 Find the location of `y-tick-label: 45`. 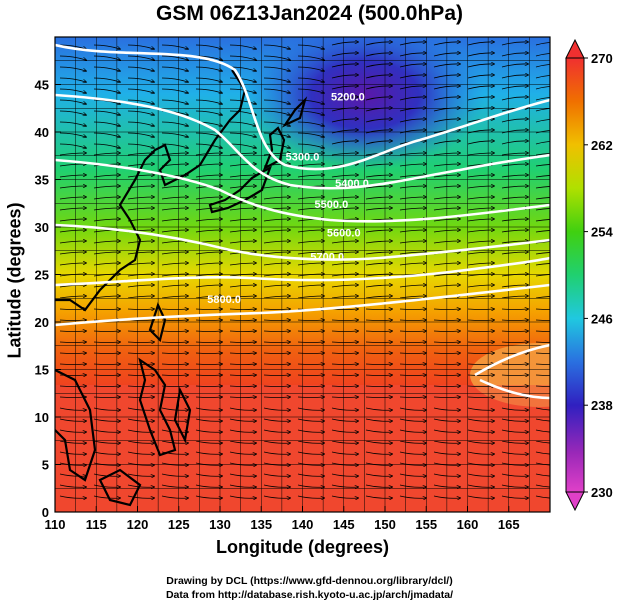

y-tick-label: 45 is located at coordinates (42, 85).